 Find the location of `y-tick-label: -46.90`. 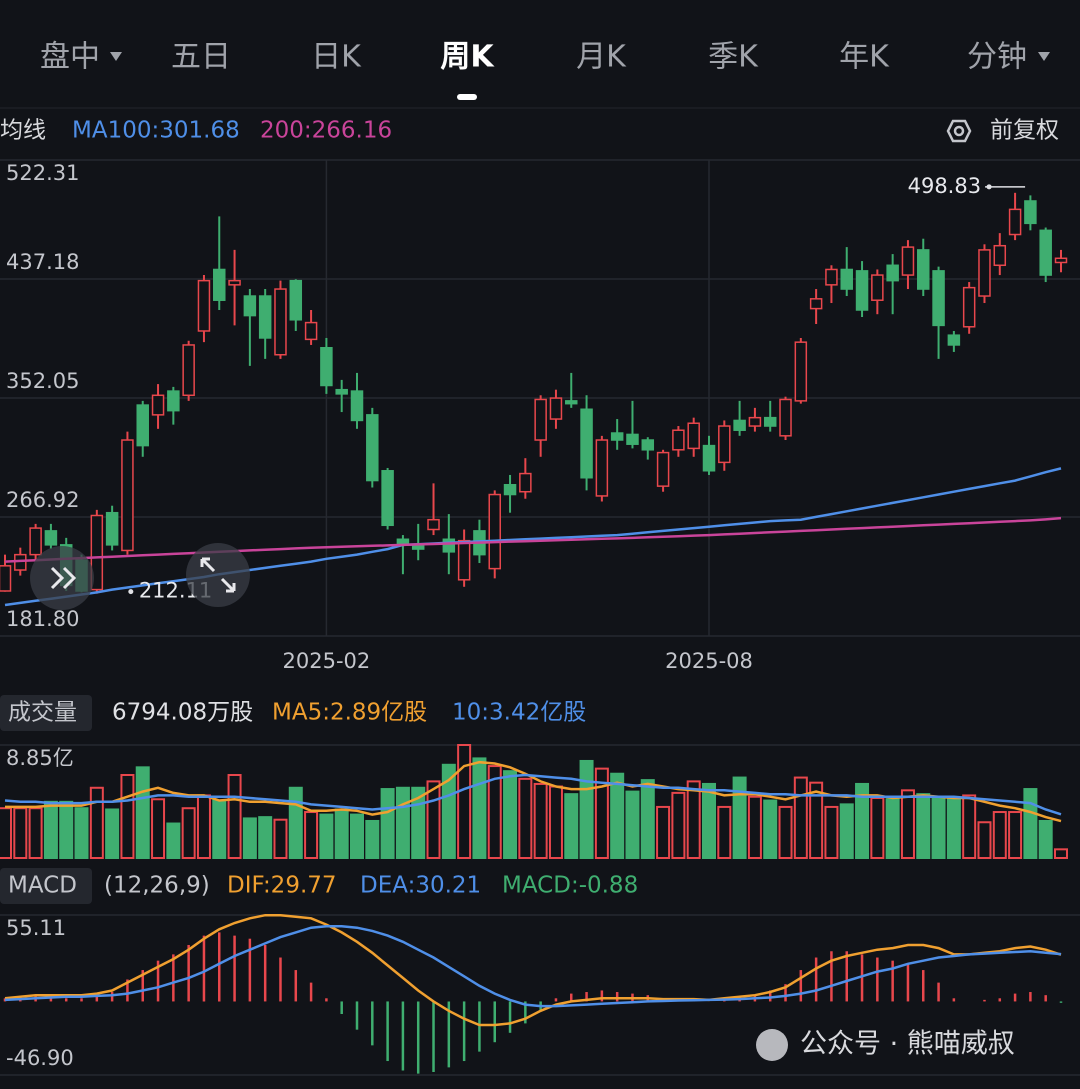

y-tick-label: -46.90 is located at coordinates (40, 1058).